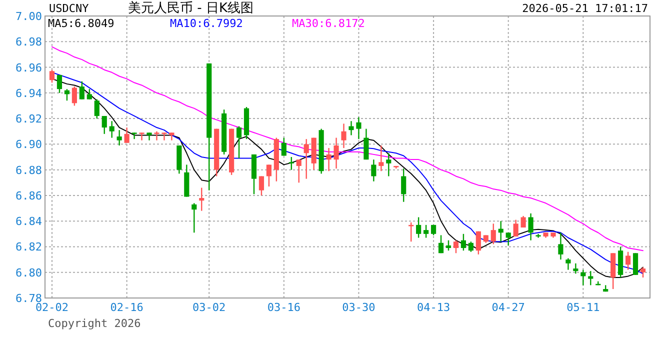  Describe the element at coordinates (585, 8) in the screenshot. I see `text: 2026-05-21 17:01:17` at that location.